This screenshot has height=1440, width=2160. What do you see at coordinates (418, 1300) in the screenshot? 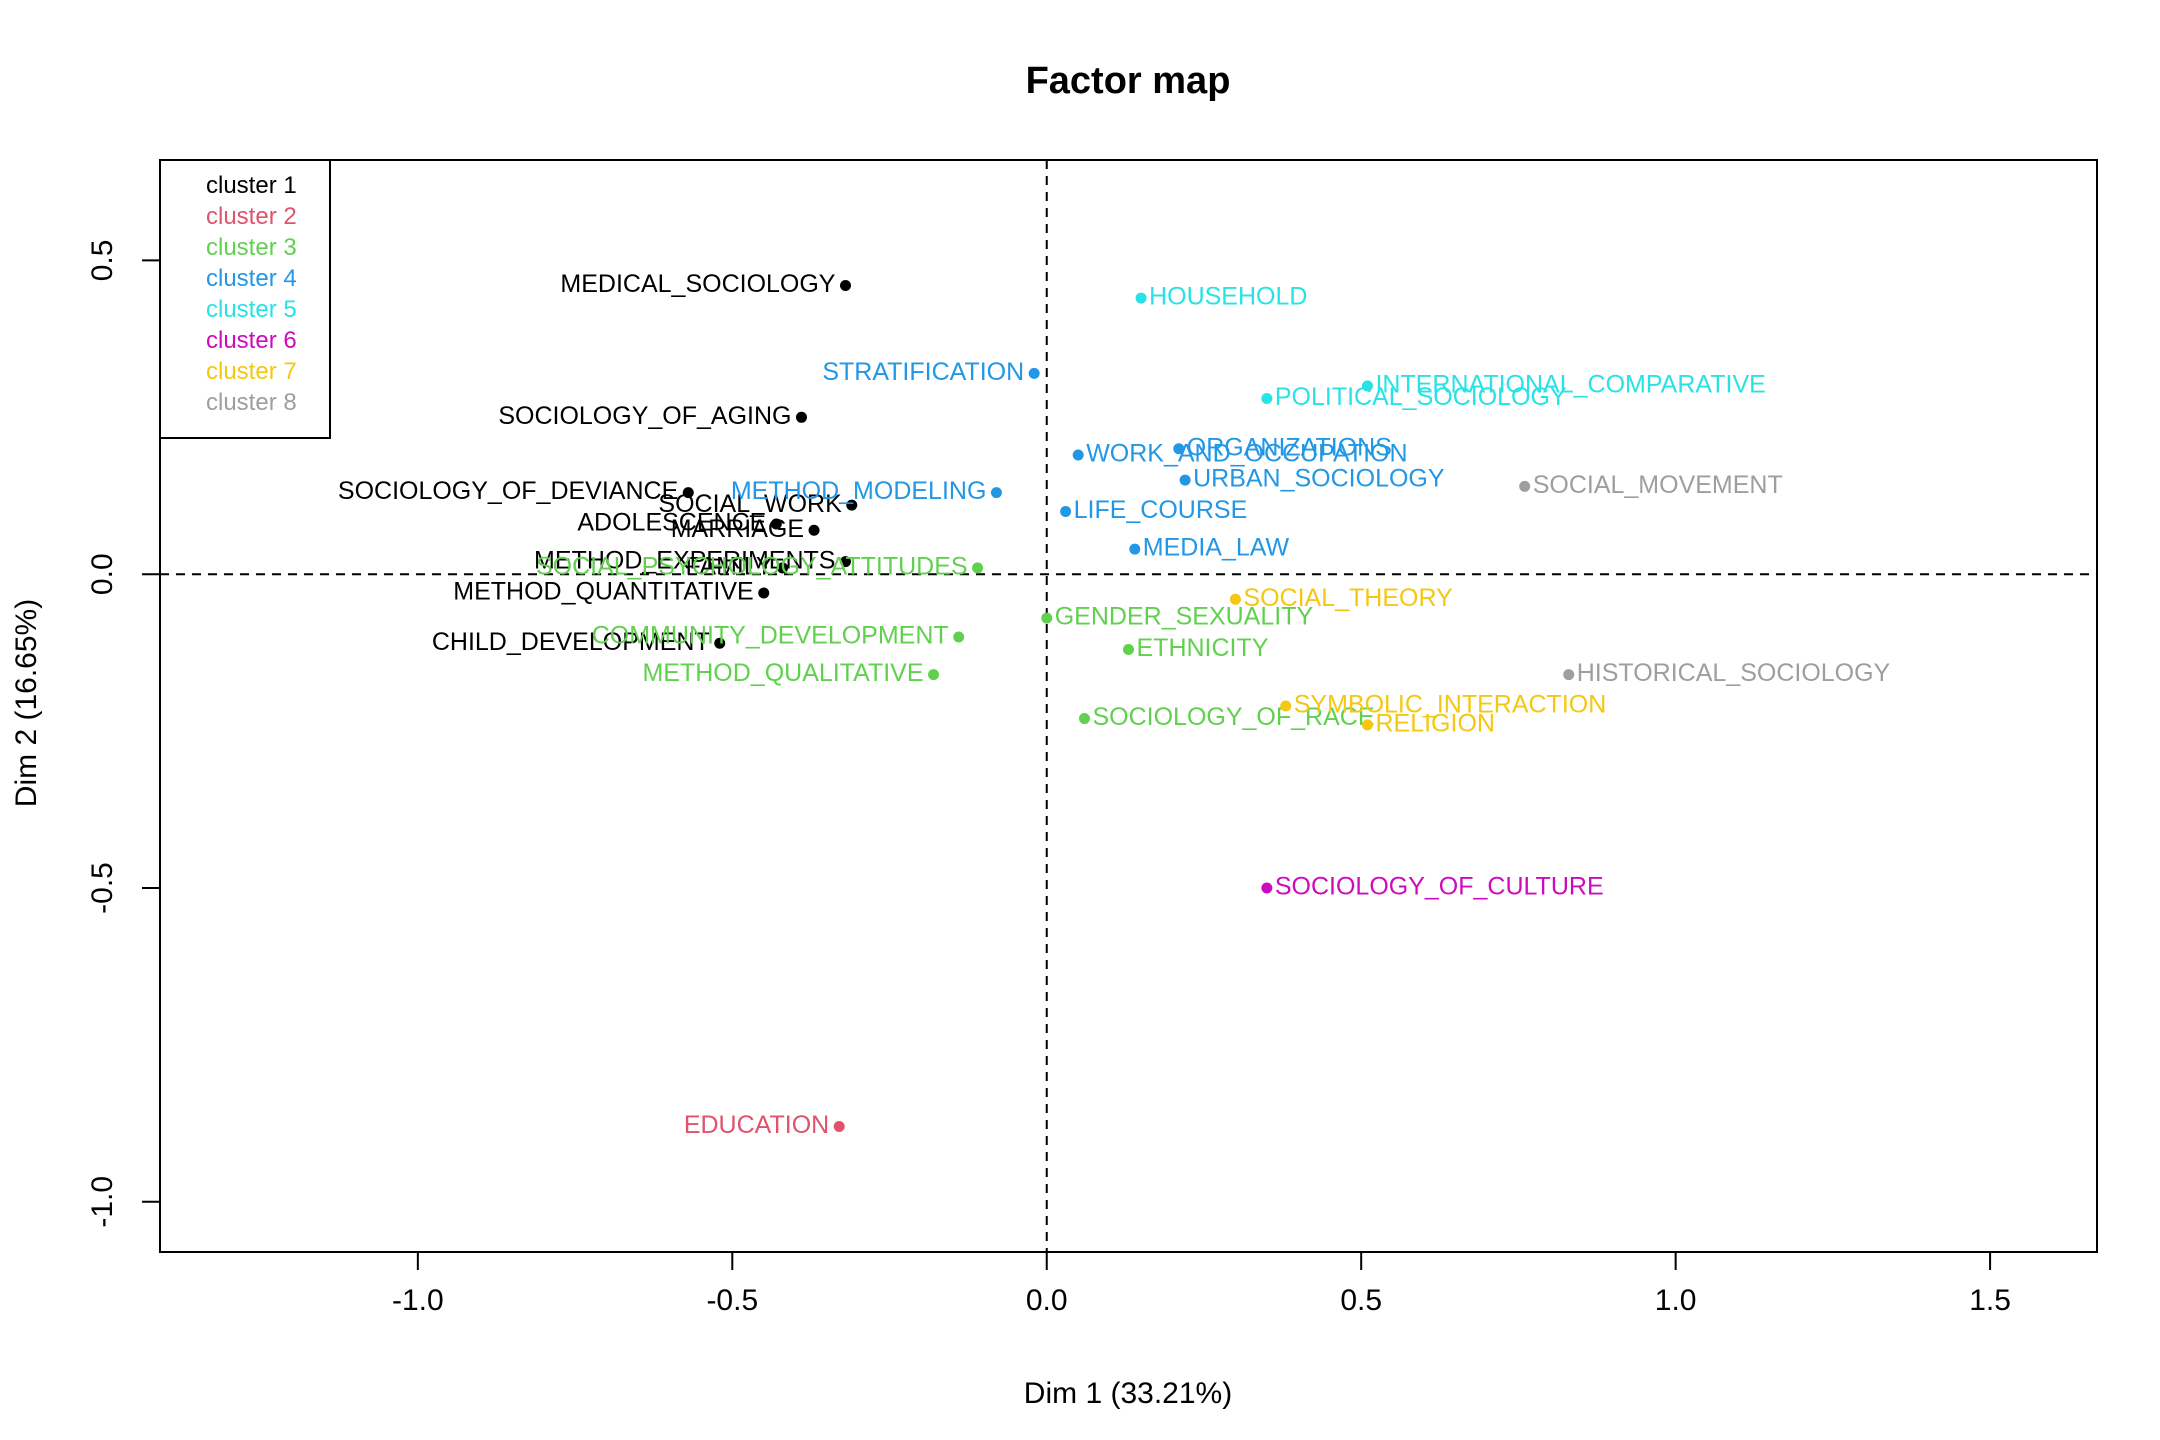
I see `x-tick-label: -1.0` at bounding box center [418, 1300].